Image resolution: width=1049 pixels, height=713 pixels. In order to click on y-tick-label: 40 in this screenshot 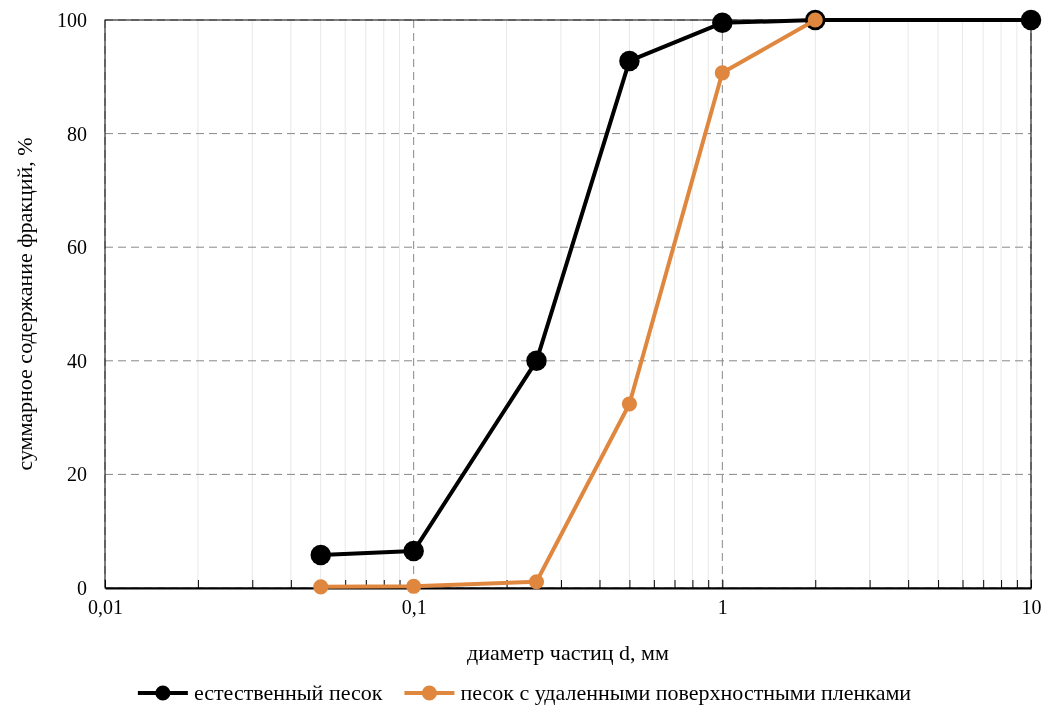, I will do `click(77, 360)`.